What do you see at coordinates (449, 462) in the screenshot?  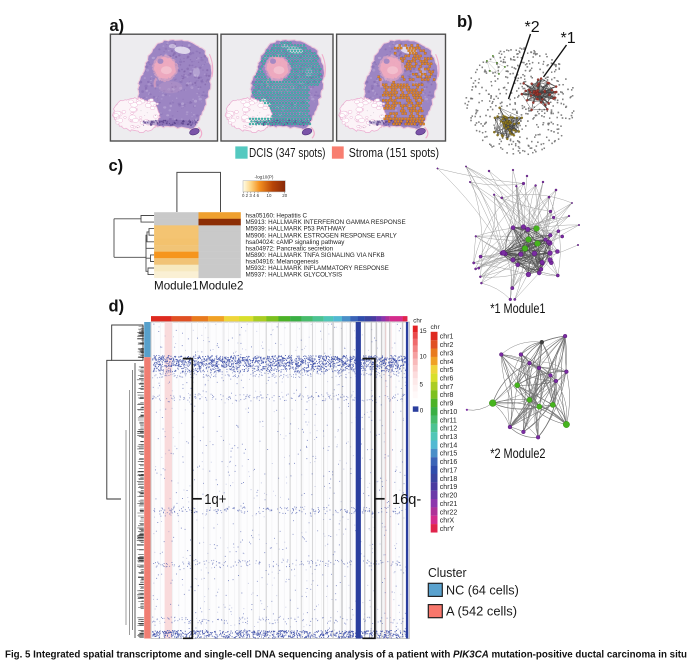 I see `svg-text: chr16` at bounding box center [449, 462].